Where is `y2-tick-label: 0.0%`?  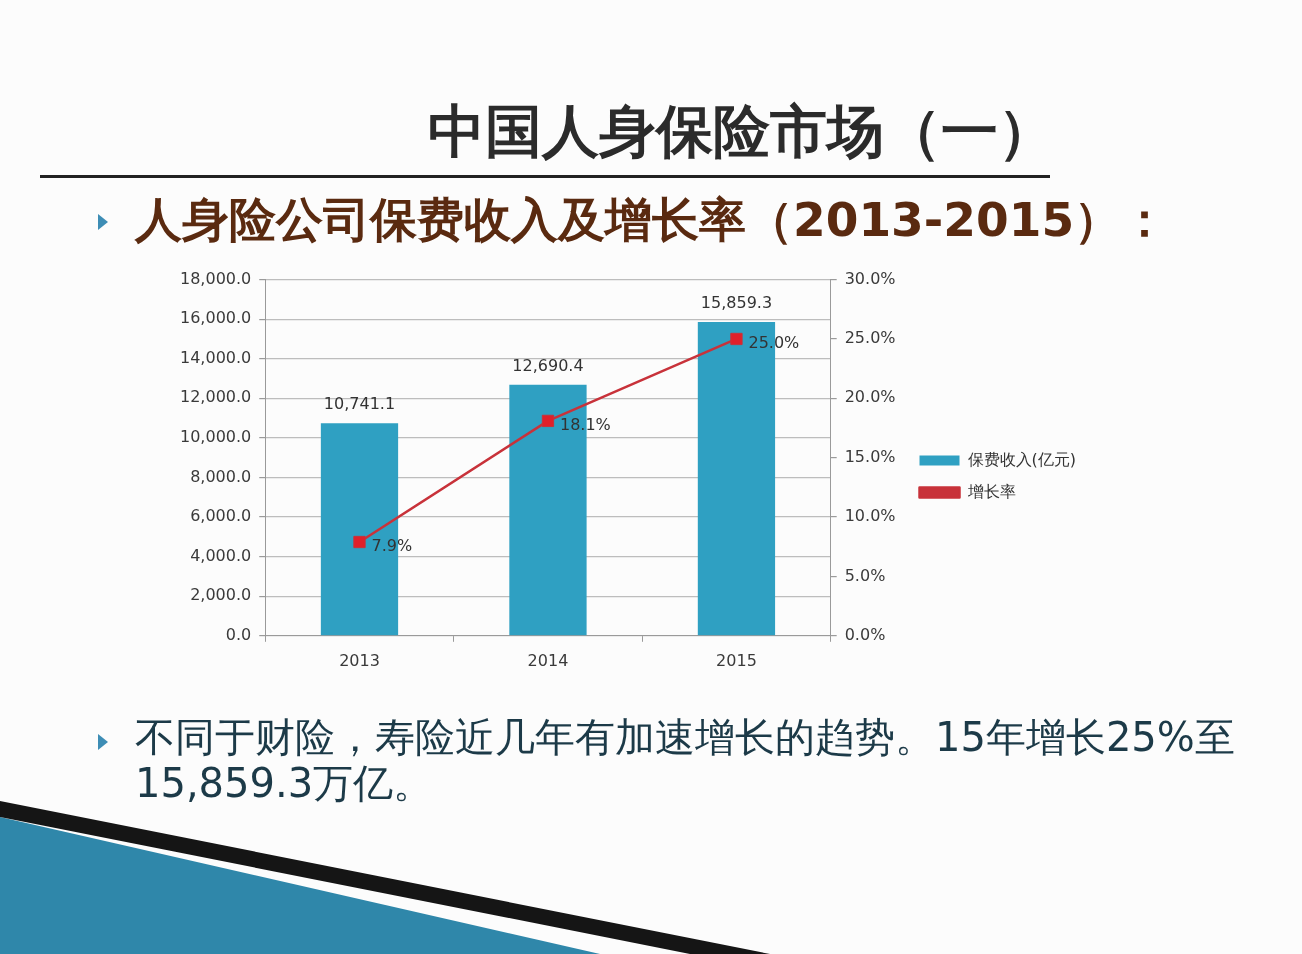
y2-tick-label: 0.0% is located at coordinates (865, 634).